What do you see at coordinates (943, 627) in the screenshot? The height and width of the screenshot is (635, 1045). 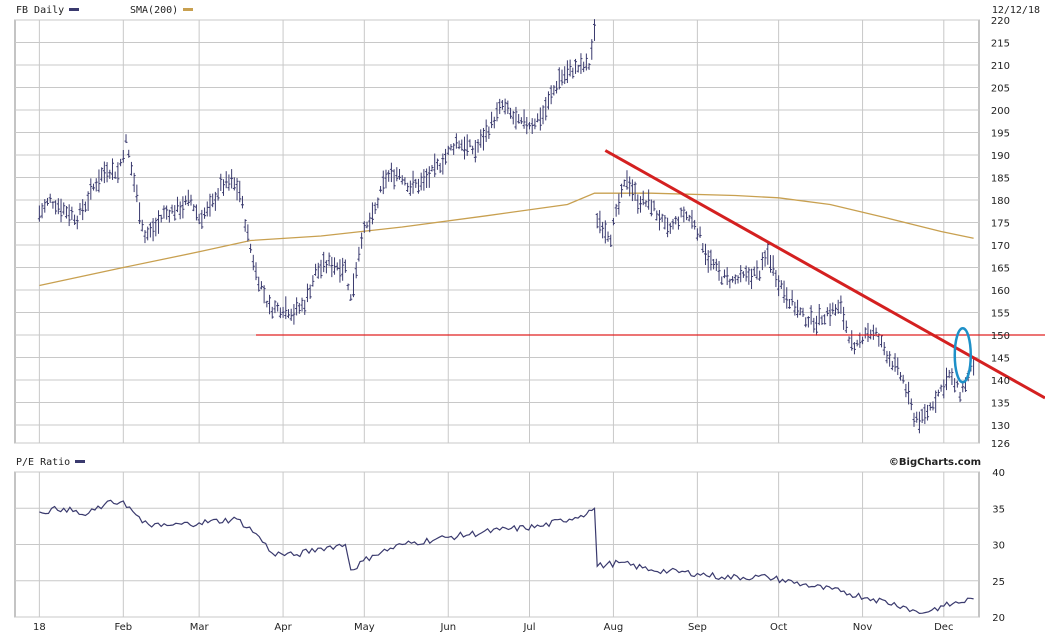 I see `x-tick-label: Dec` at bounding box center [943, 627].